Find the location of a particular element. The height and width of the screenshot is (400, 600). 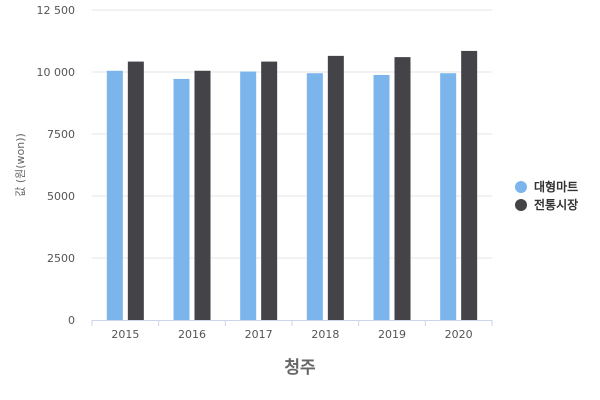

legend-item-mart: 대형마트 is located at coordinates (546, 186).